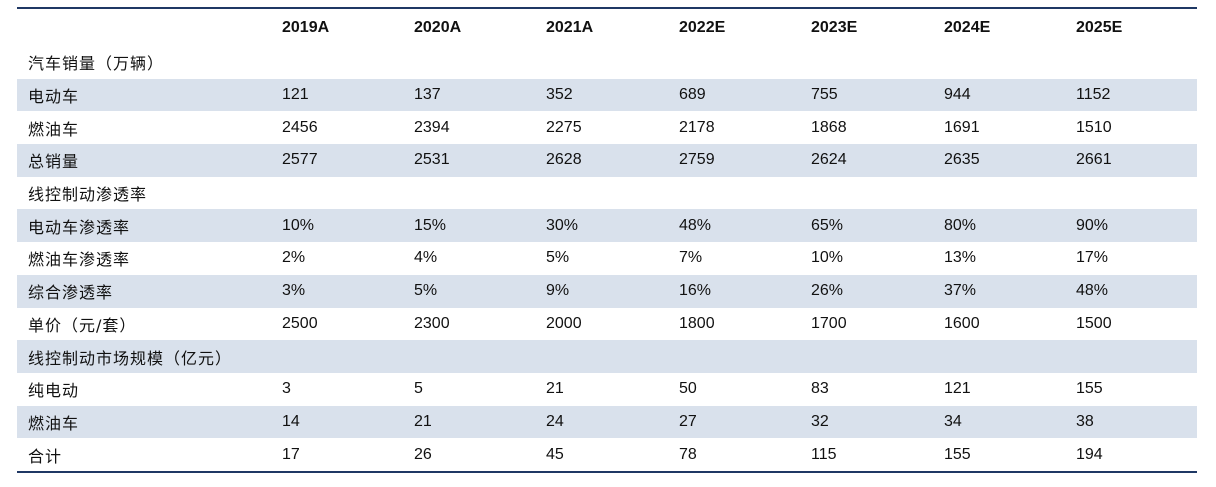 The height and width of the screenshot is (487, 1216). I want to click on header-cell-2023e: 2023E, so click(834, 27).